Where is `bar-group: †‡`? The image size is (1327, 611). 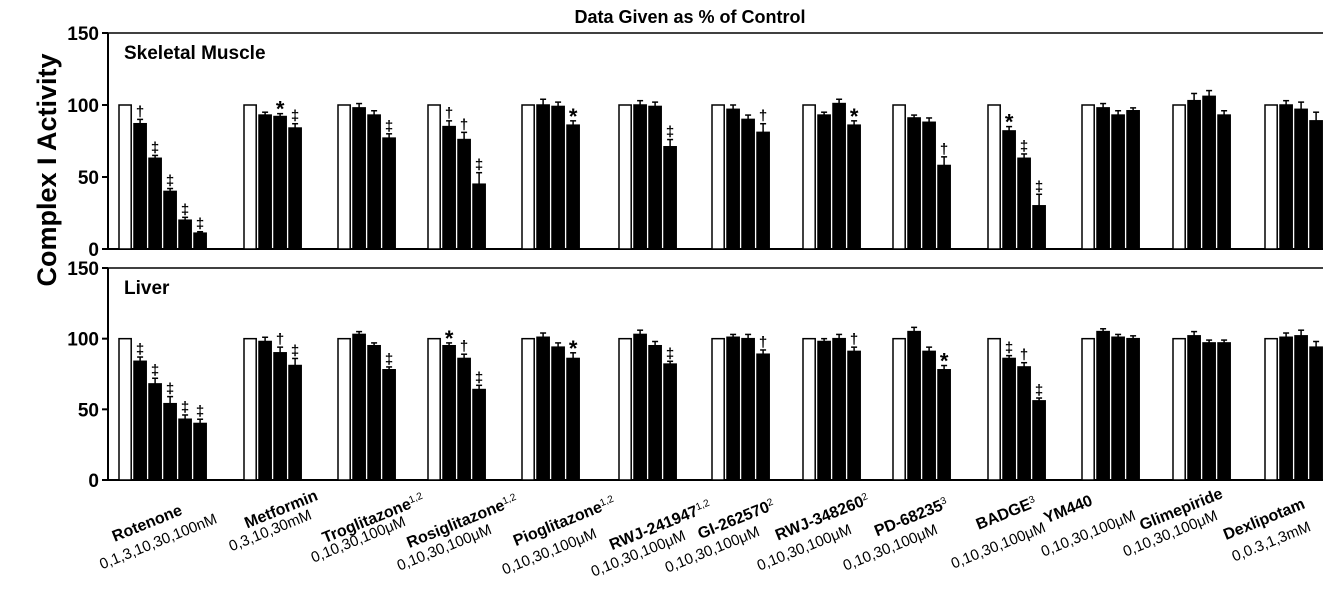
bar-group: †‡ is located at coordinates (272, 406).